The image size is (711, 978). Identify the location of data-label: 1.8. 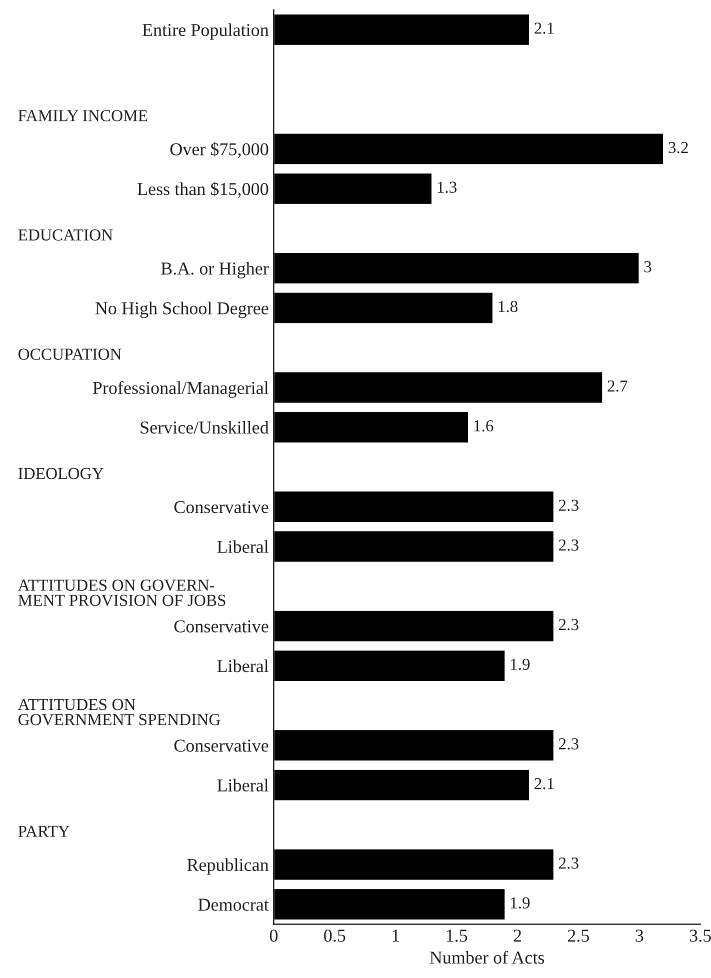
(508, 306).